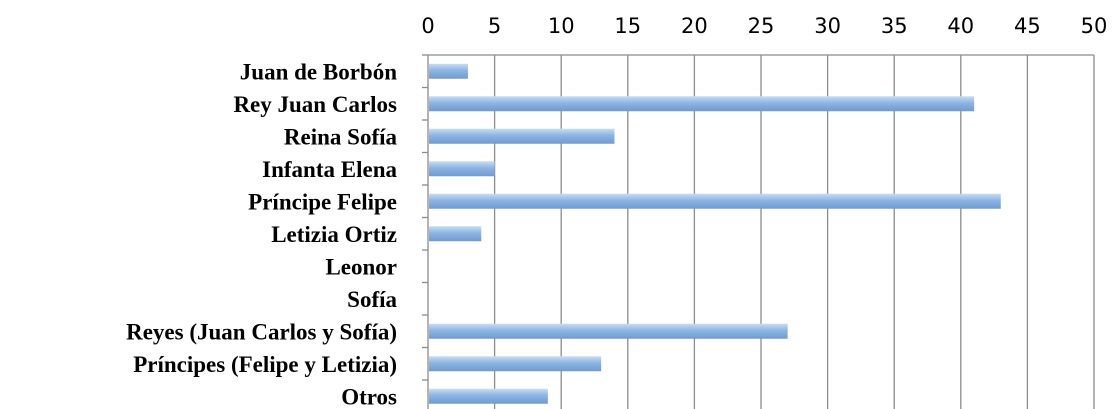  Describe the element at coordinates (315, 104) in the screenshot. I see `category-label: Rey Juan Carlos` at that location.